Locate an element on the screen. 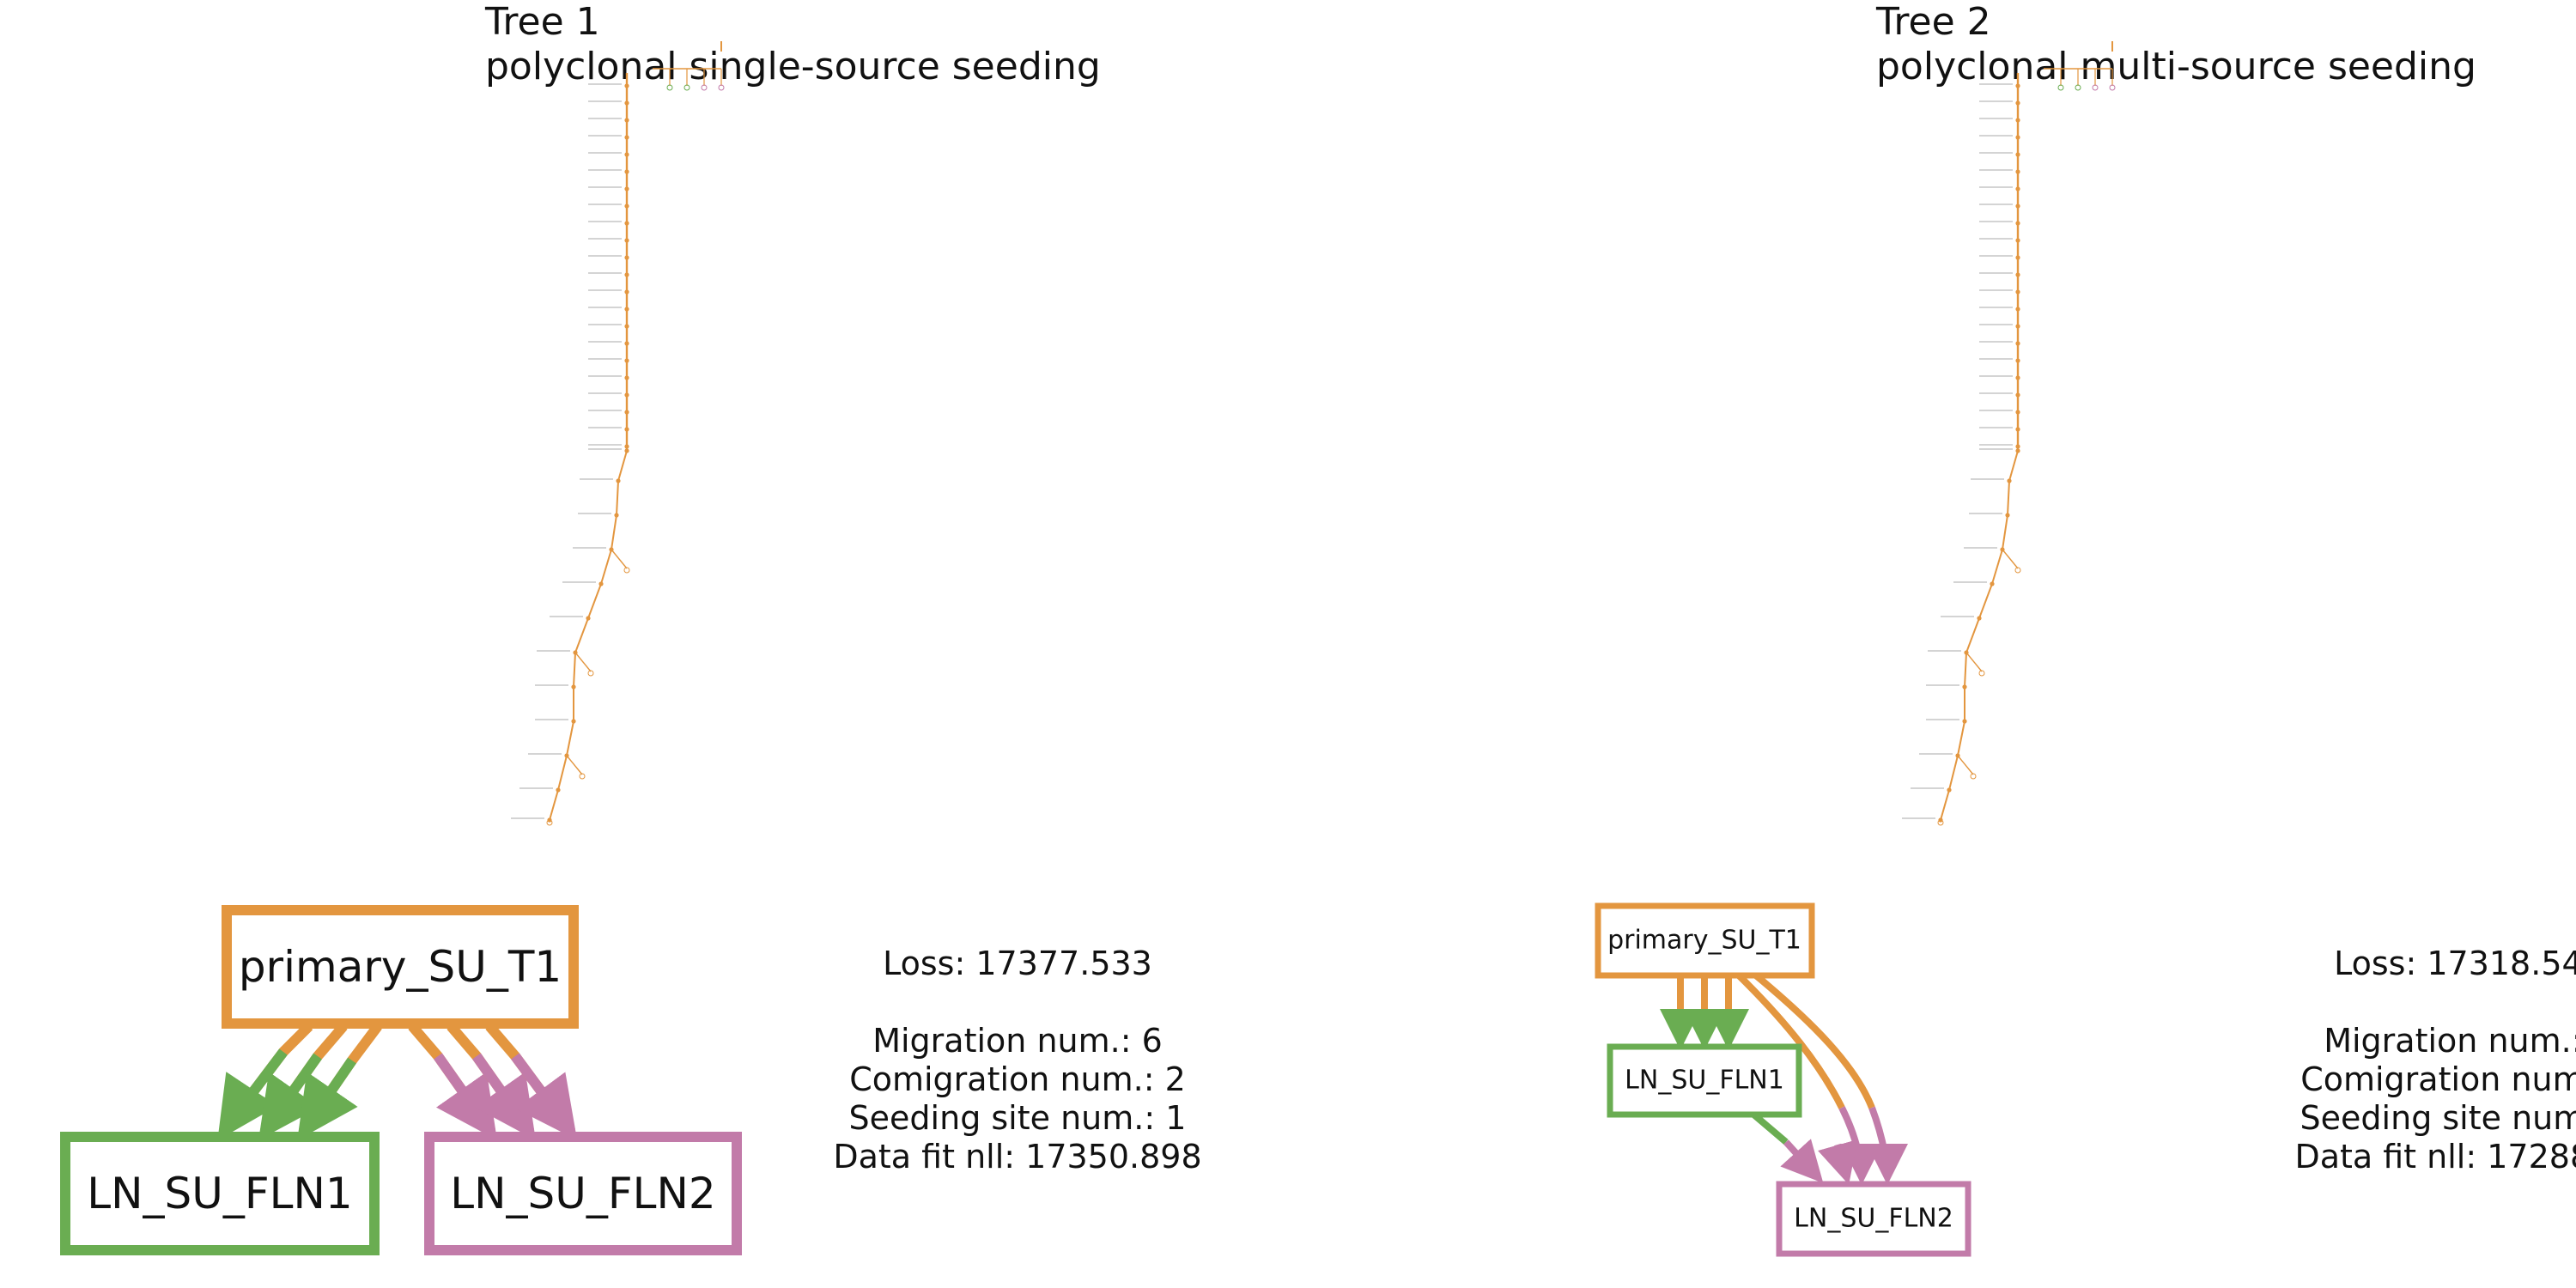 This screenshot has height=1288, width=2576. tree-1-title-line1: Tree 1 is located at coordinates (543, 22).